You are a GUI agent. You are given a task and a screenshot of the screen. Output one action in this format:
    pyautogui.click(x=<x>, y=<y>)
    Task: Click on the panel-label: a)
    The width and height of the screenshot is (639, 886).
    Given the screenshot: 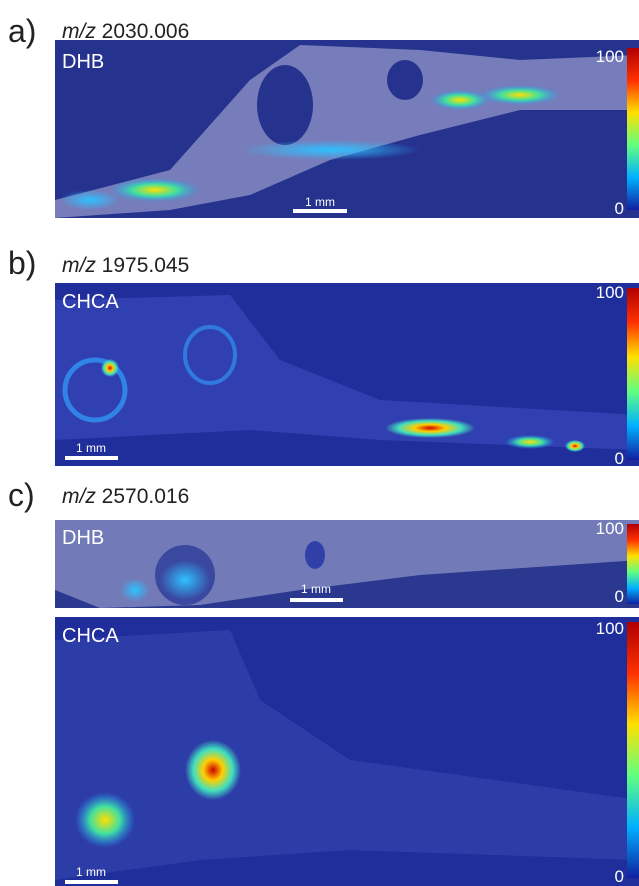 What is the action you would take?
    pyautogui.click(x=22, y=31)
    